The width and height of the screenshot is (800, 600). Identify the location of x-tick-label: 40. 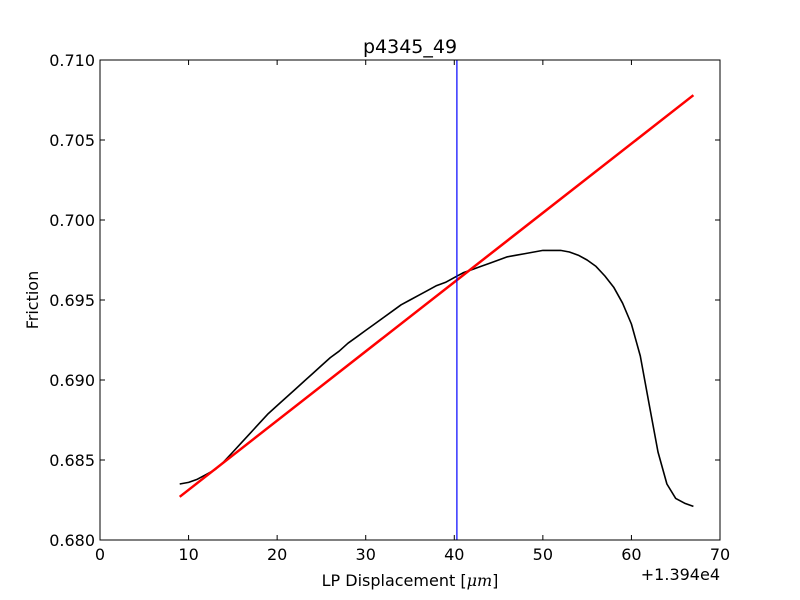
(454, 554).